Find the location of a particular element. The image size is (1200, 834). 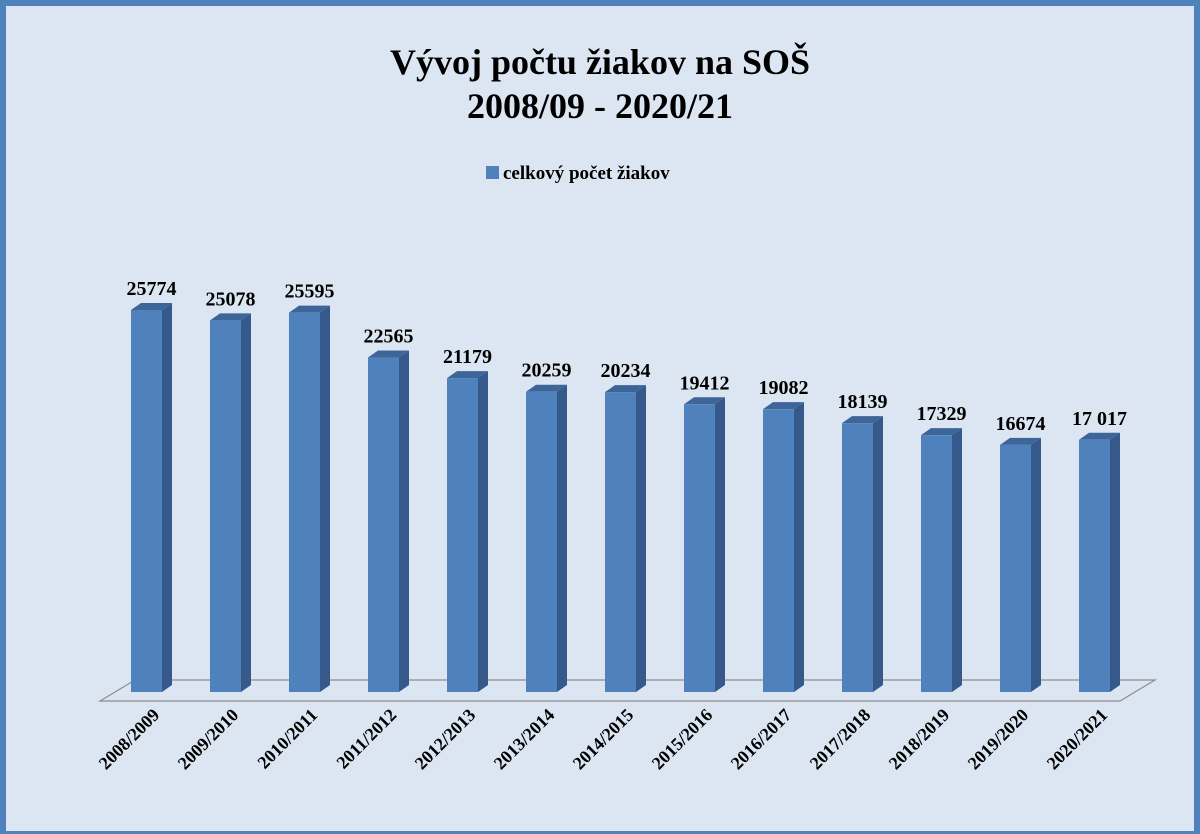

data-label: 16674 is located at coordinates (1021, 424).